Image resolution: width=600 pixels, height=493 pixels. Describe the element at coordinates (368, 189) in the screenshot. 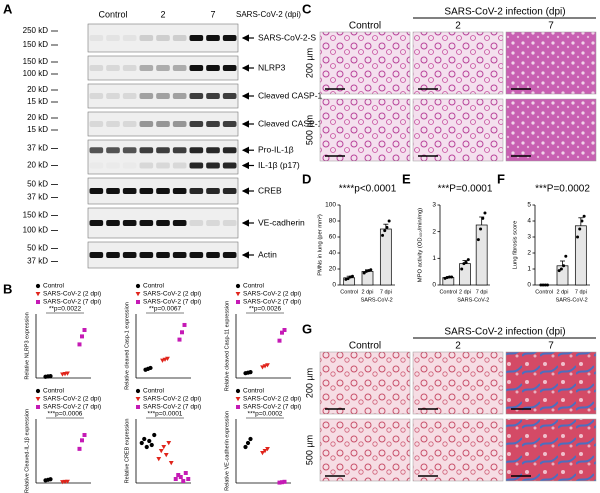

I see `chart-title: ****p<0.0001` at that location.